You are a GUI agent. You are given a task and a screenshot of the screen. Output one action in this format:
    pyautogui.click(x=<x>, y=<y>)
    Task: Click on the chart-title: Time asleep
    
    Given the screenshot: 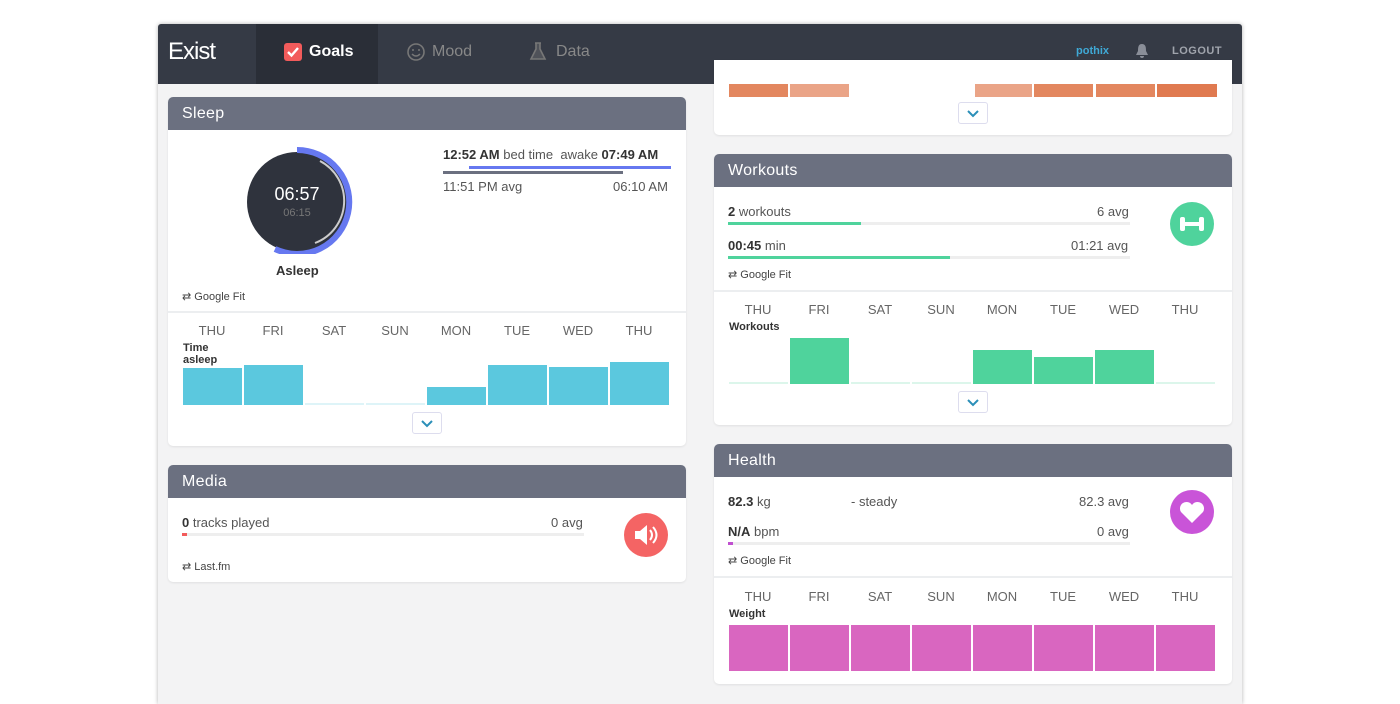 What is the action you would take?
    pyautogui.click(x=200, y=354)
    